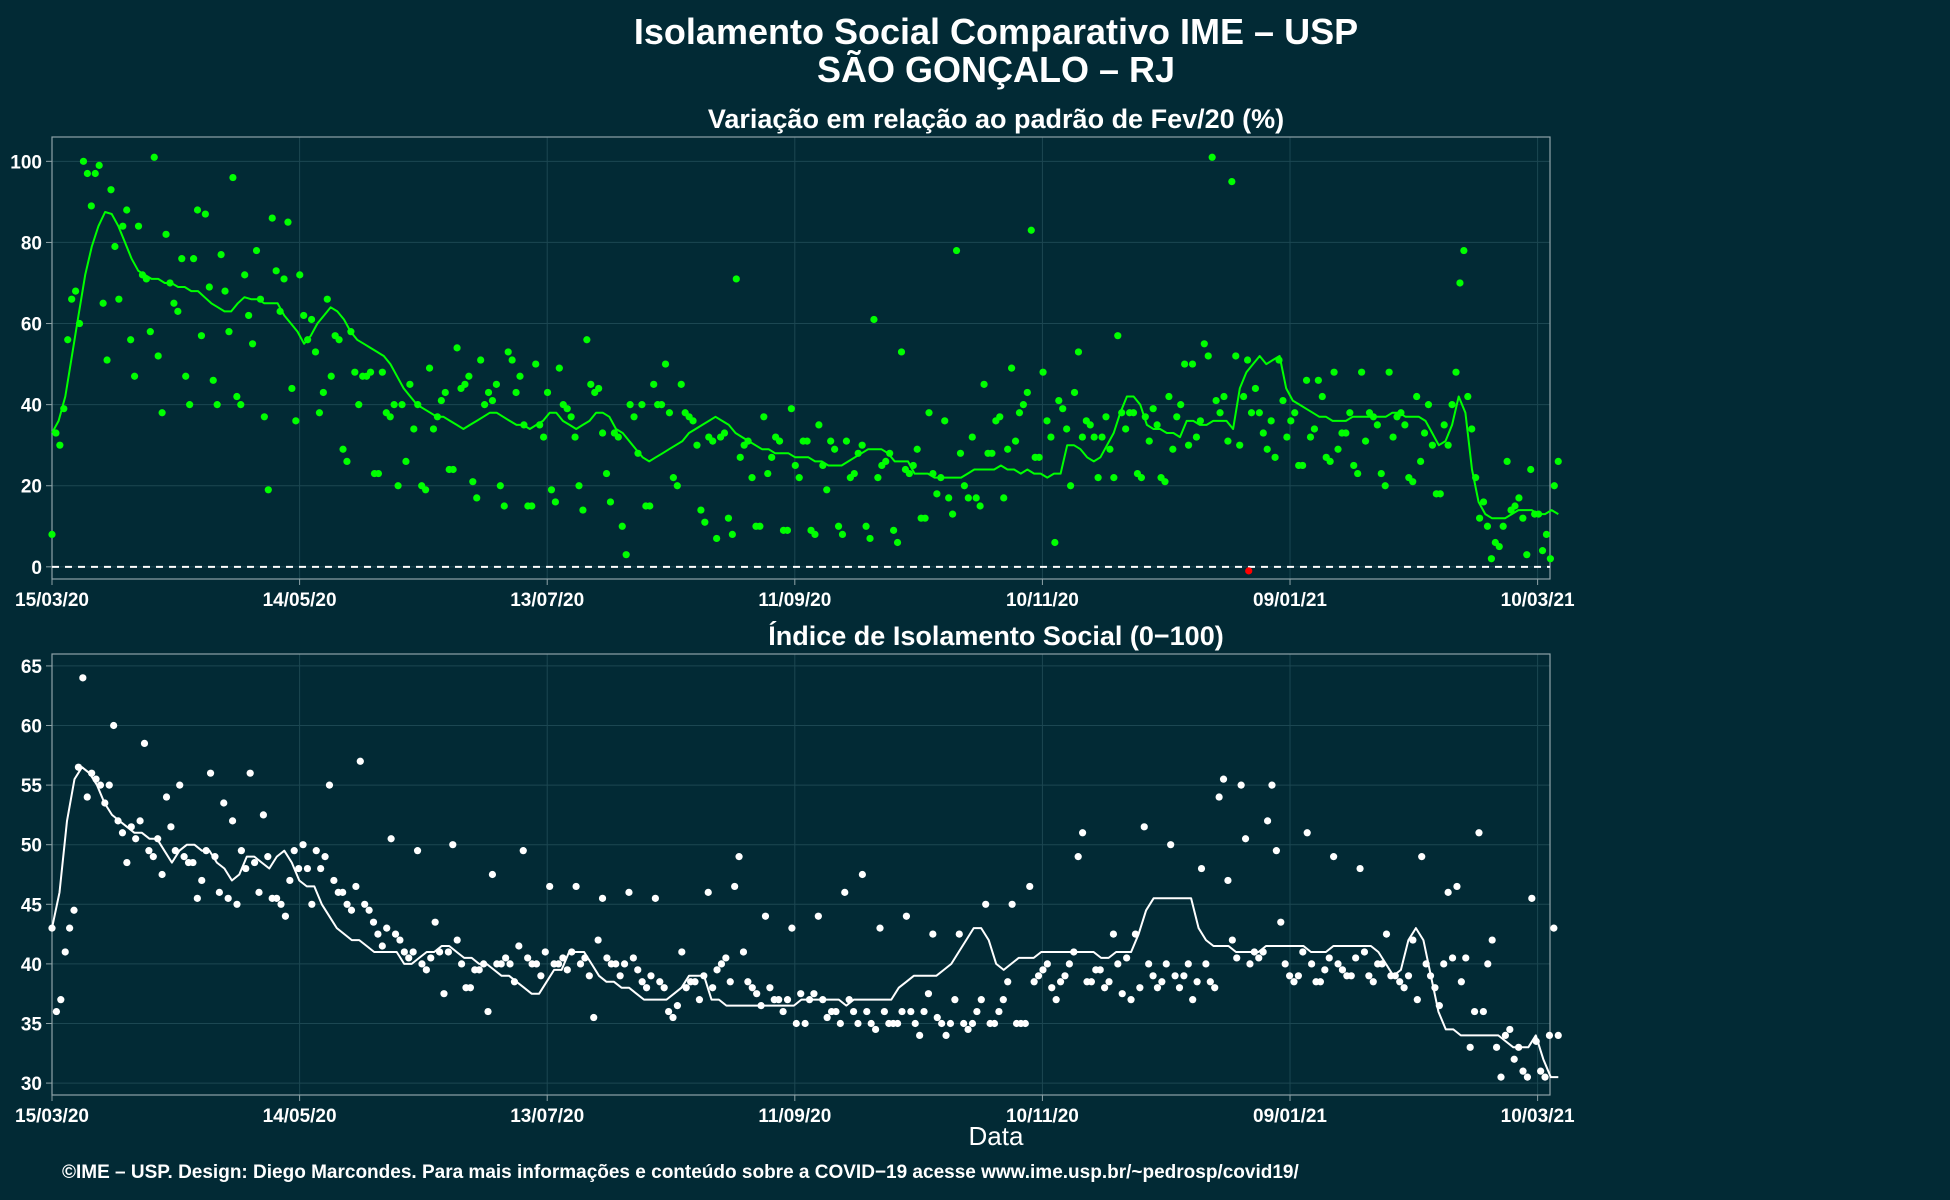 The image size is (1950, 1200). What do you see at coordinates (31, 325) in the screenshot?
I see `y-tick-label: 60` at bounding box center [31, 325].